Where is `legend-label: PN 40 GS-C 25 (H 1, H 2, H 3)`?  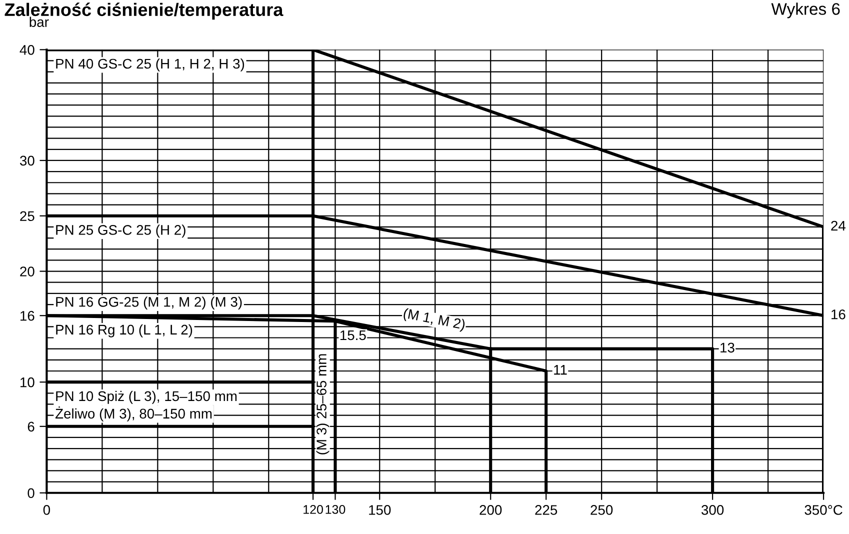
legend-label: PN 40 GS-C 25 (H 1, H 2, H 3) is located at coordinates (150, 65).